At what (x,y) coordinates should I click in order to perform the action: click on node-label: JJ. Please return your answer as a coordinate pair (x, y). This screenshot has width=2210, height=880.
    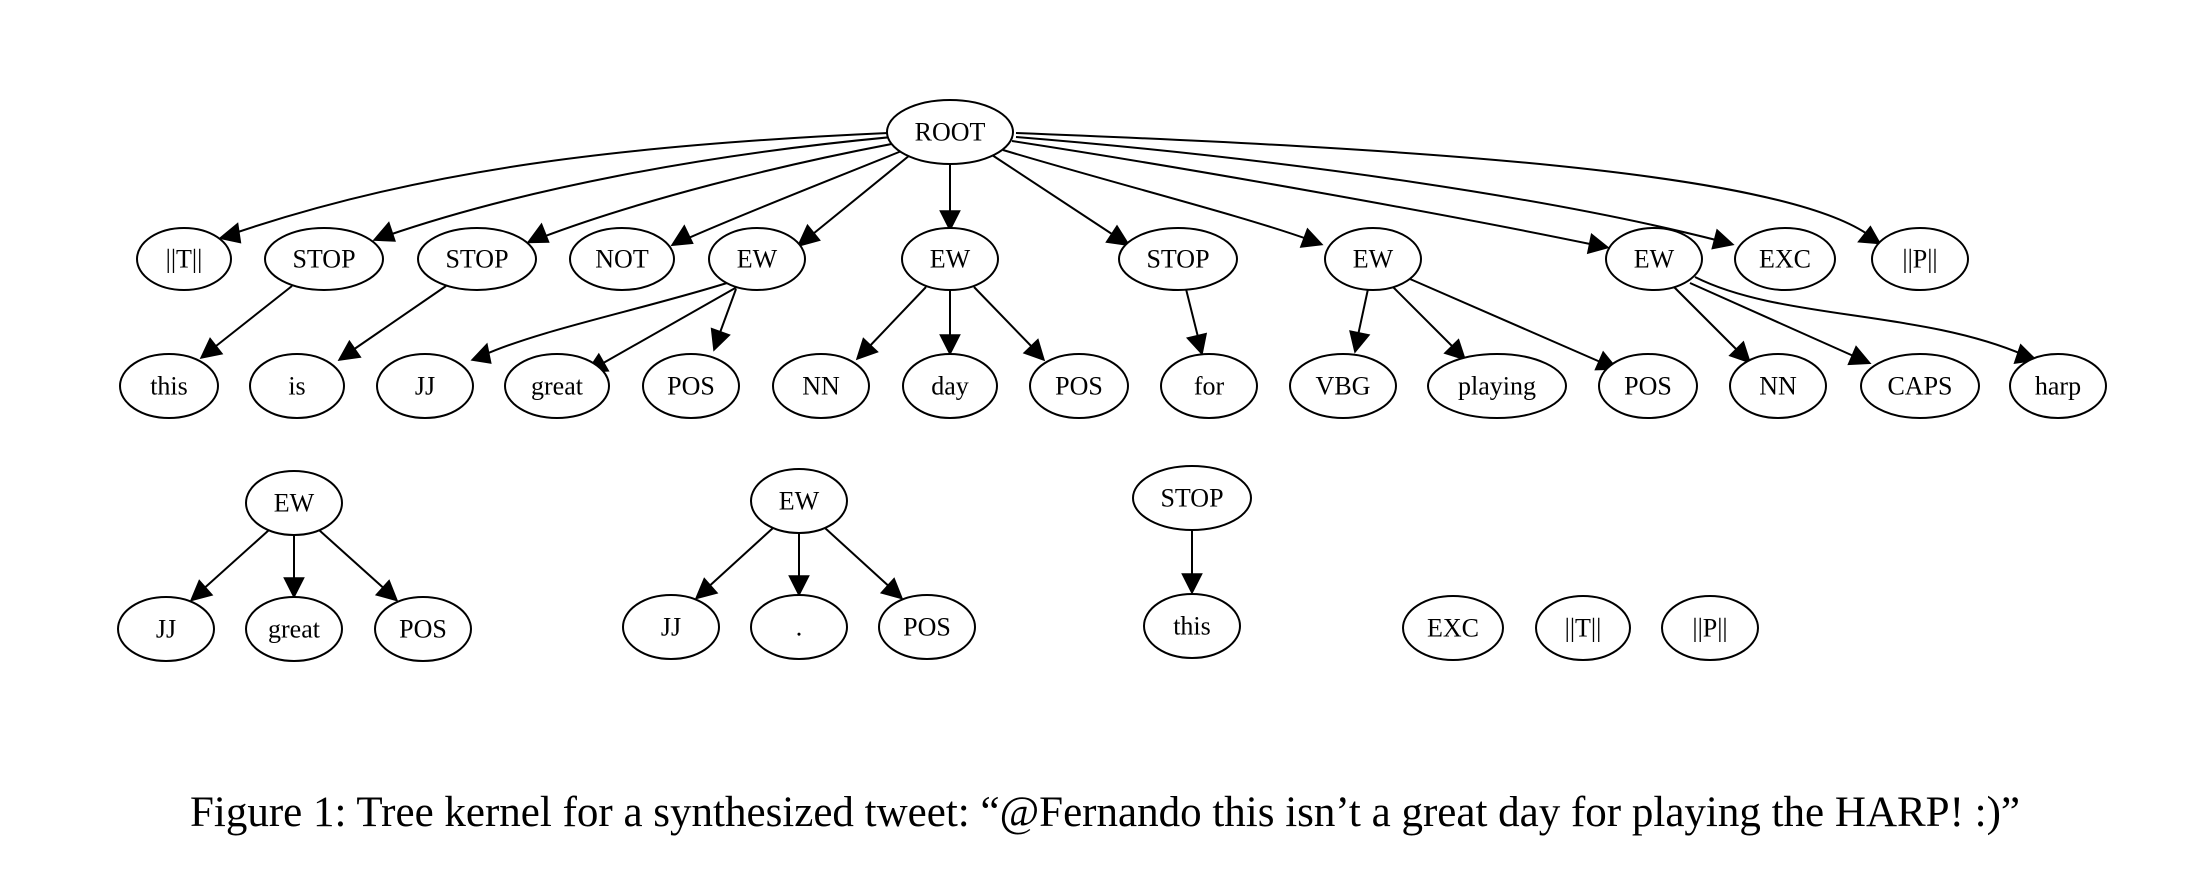
    Looking at the image, I should click on (671, 627).